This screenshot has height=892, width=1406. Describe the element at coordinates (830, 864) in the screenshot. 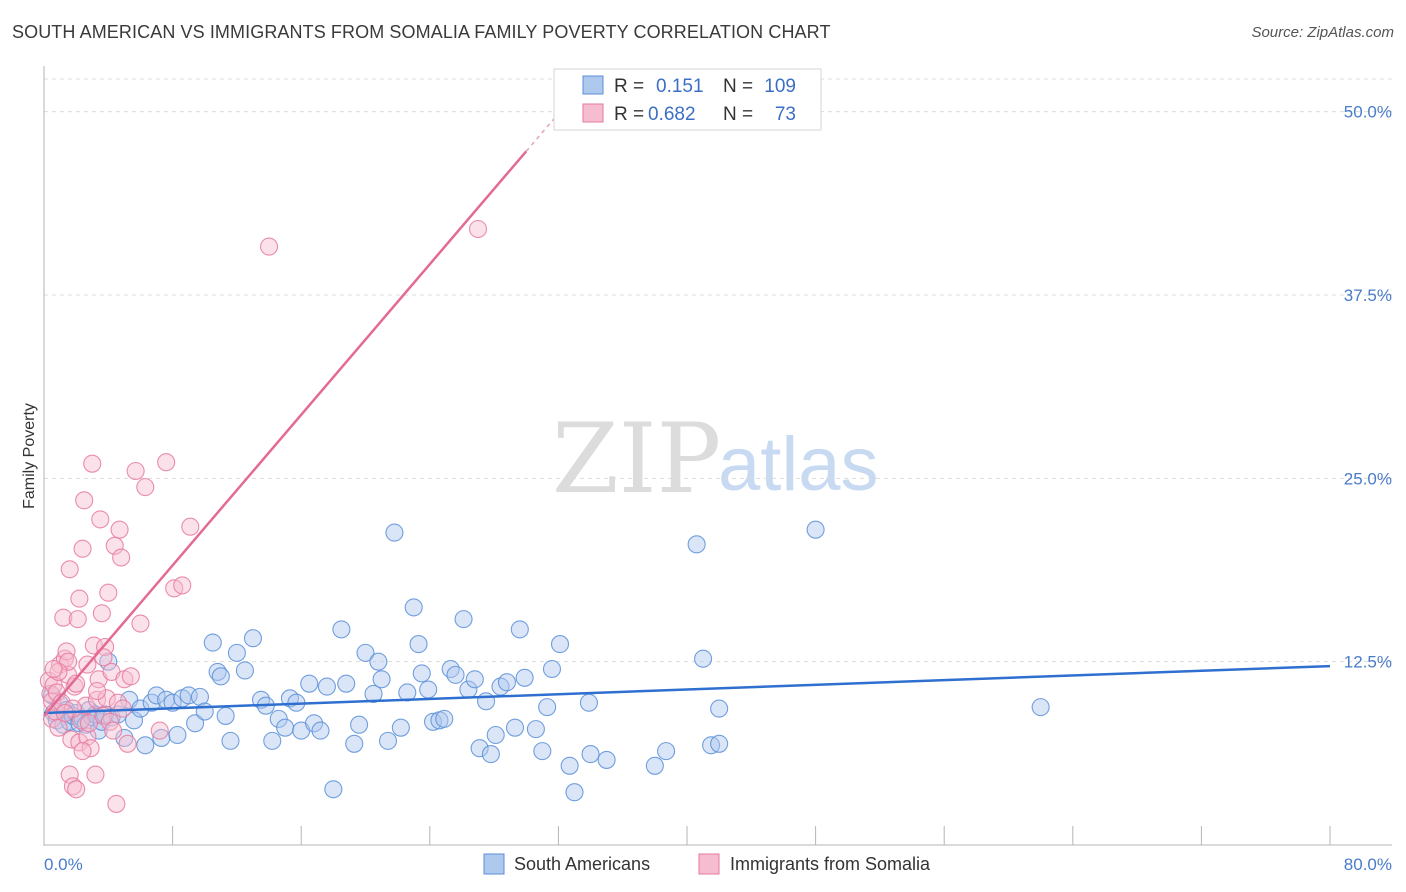

I see `legend-label-somalia: Immigrants from Somalia` at that location.